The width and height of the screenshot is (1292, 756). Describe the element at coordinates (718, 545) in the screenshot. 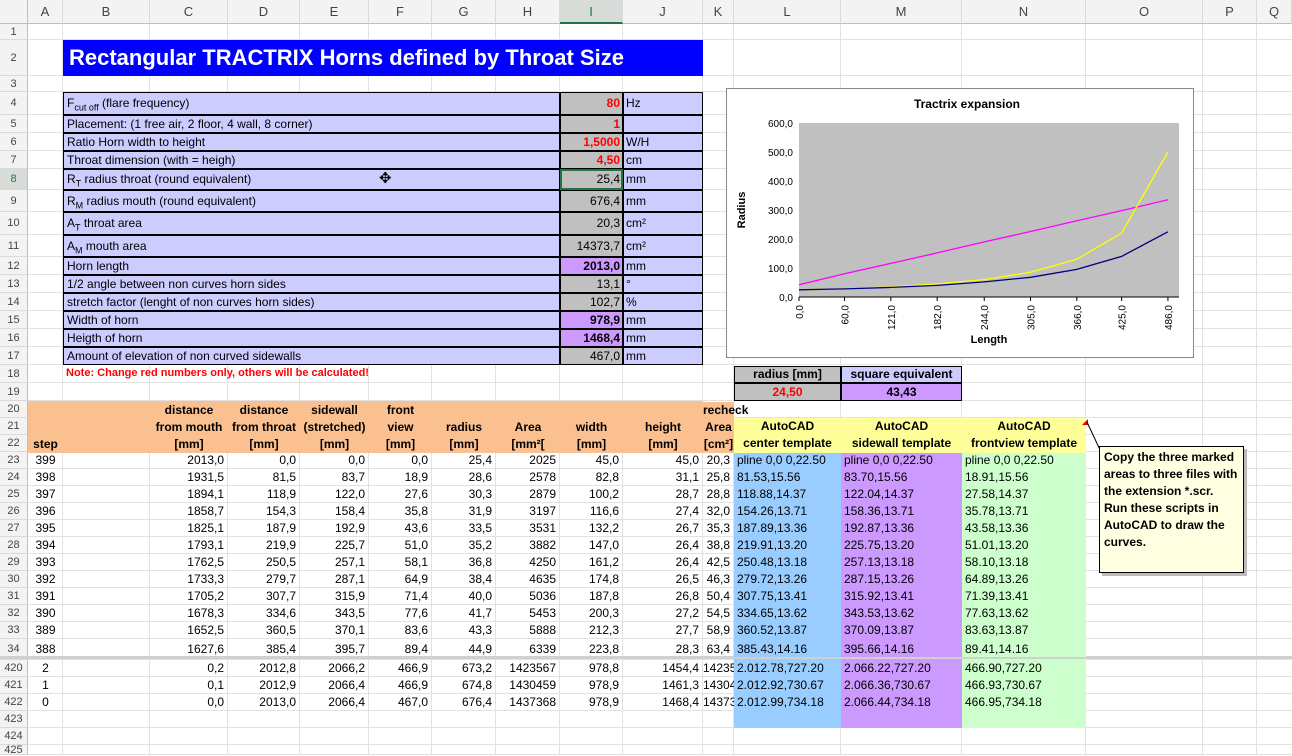

I see `table-cell: 38,8` at that location.